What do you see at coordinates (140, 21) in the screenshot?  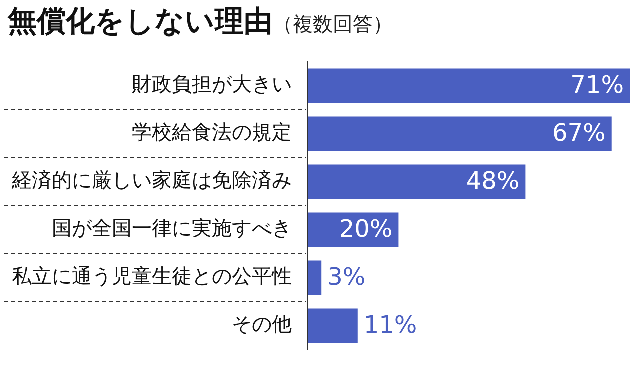 I see `chart-title: 無償化をしない理由` at bounding box center [140, 21].